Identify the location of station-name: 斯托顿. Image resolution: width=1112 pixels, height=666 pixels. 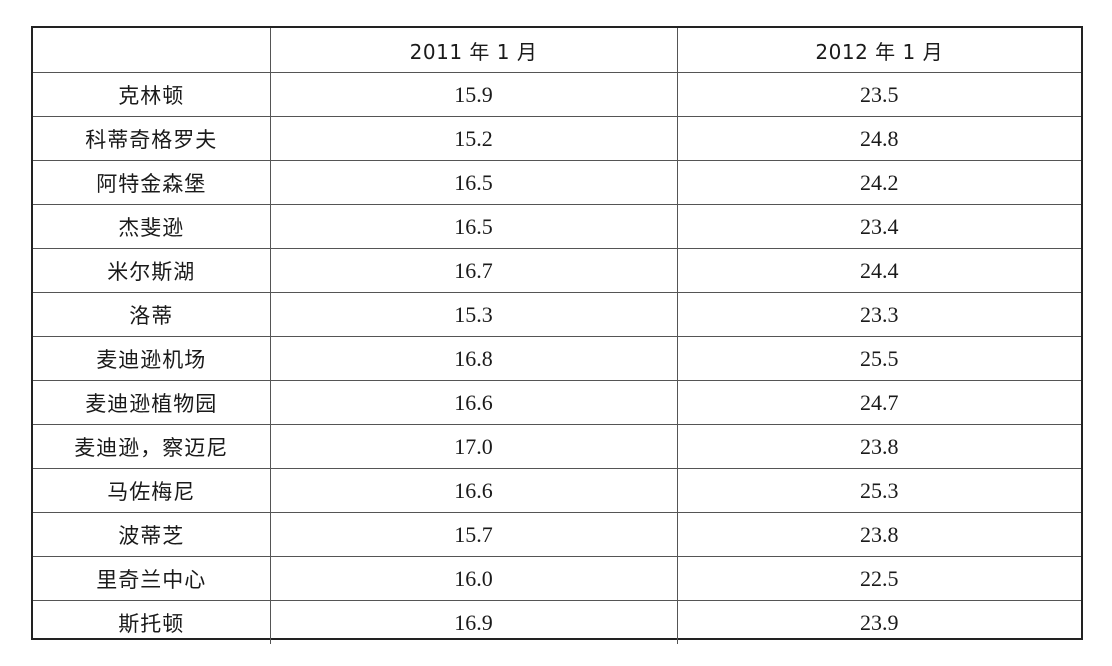
(152, 622).